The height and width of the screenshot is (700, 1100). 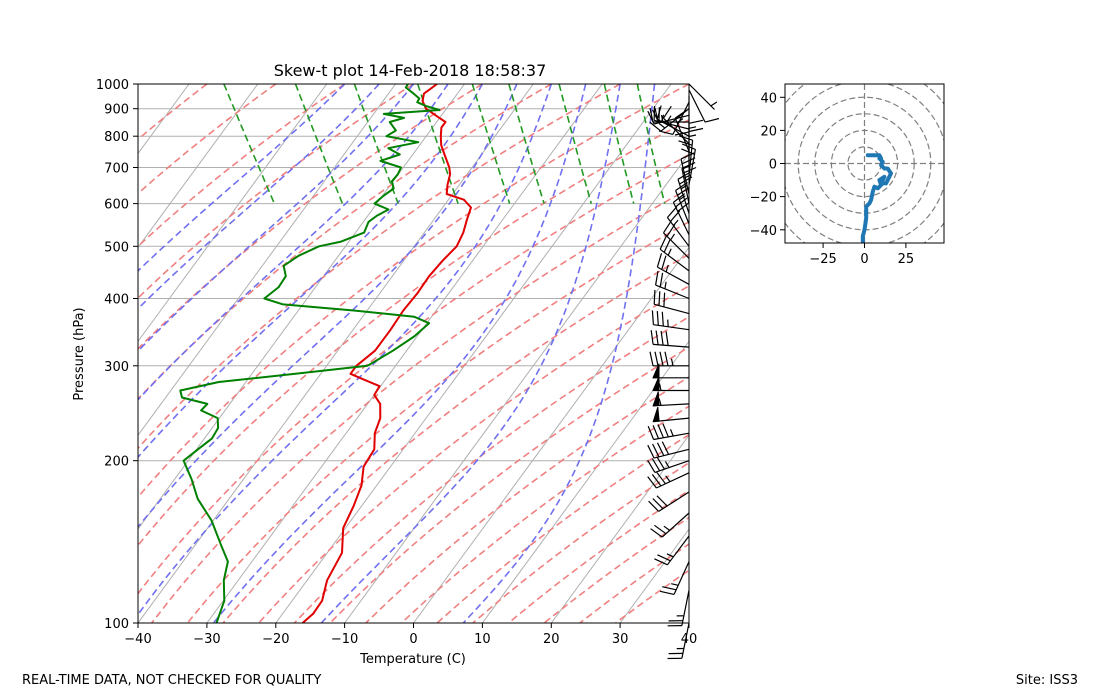 What do you see at coordinates (173, 112) in the screenshot?
I see `dry-adiabat--30` at bounding box center [173, 112].